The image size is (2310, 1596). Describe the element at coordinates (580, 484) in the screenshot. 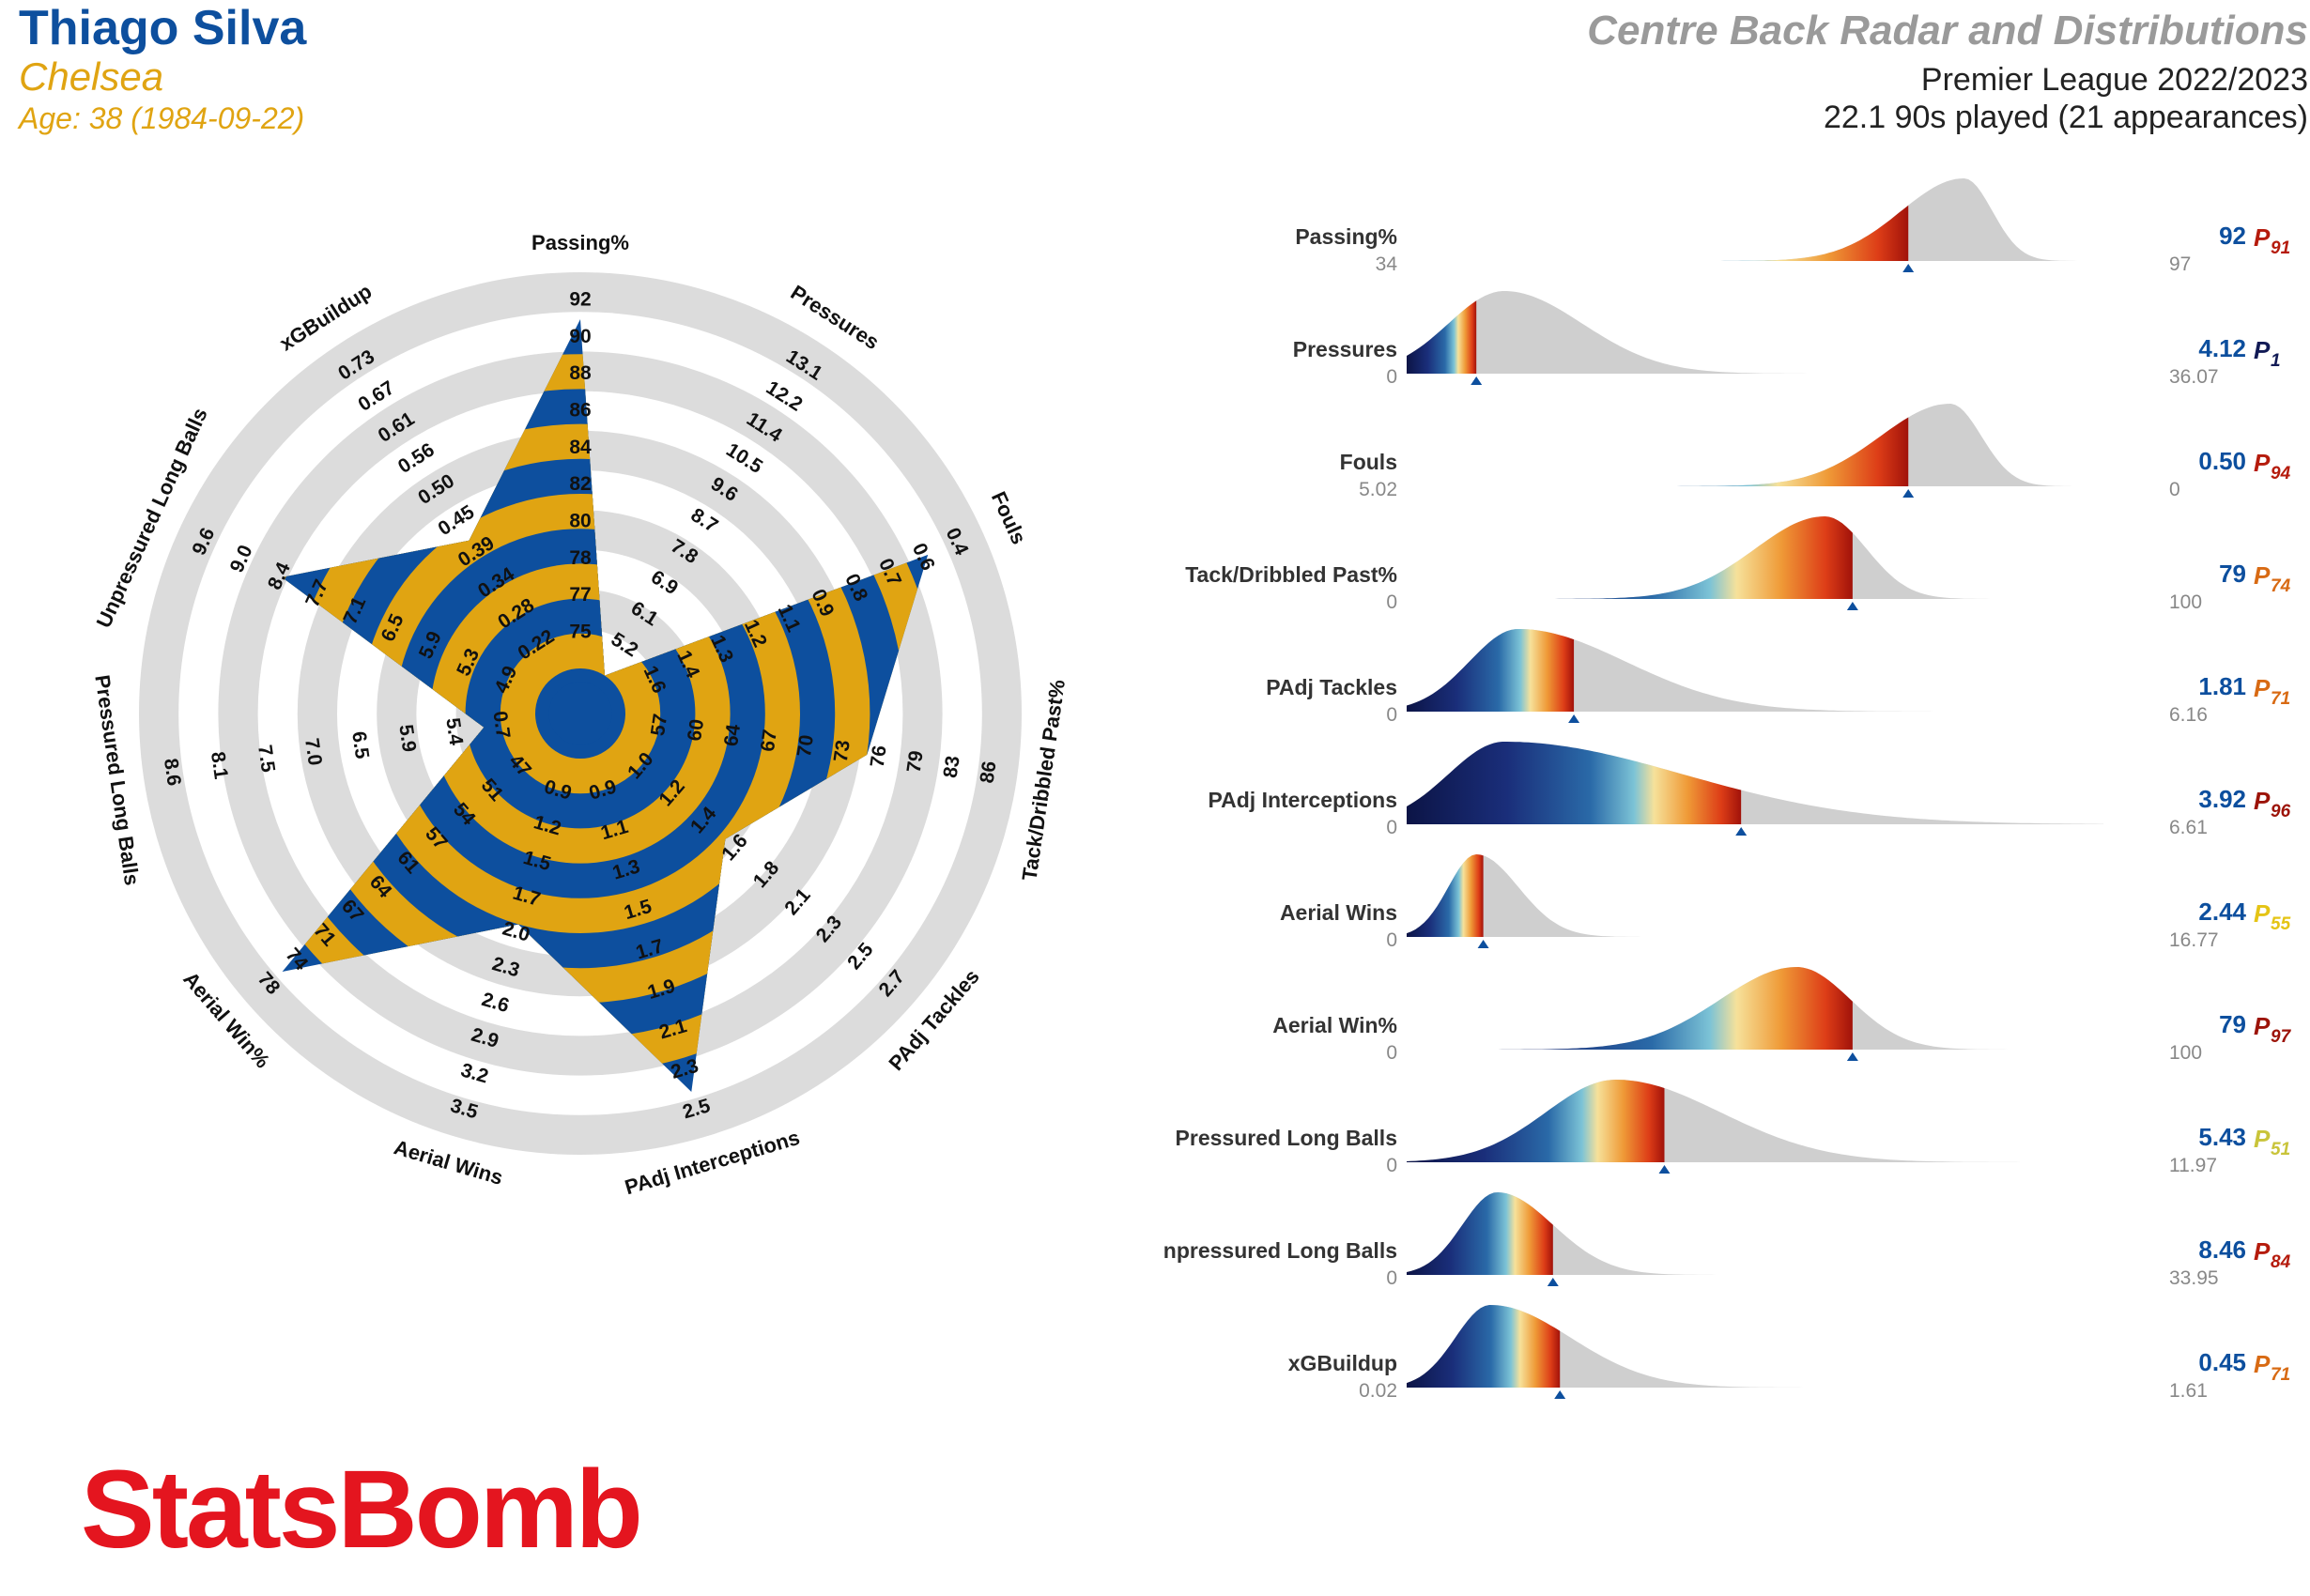

I see `radar-tick-label: 82` at that location.